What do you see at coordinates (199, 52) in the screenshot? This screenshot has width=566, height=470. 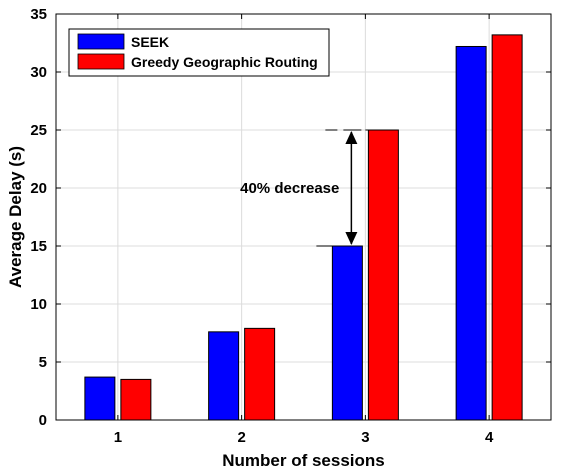 I see `legend: SEEK Greedy Geographic Routing` at bounding box center [199, 52].